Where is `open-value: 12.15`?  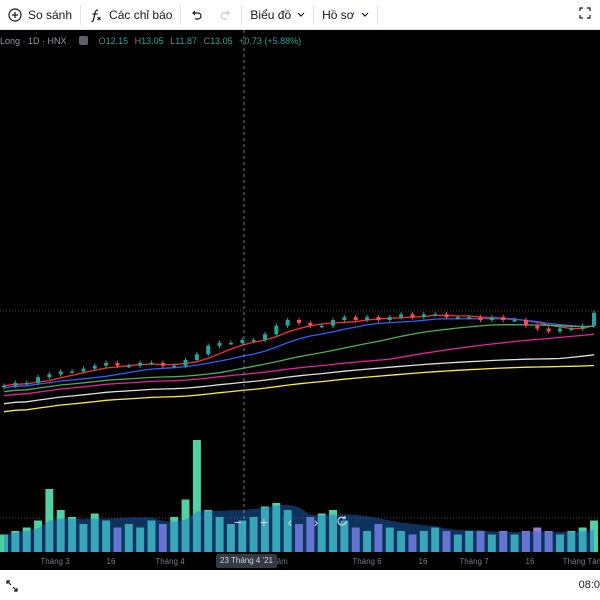
open-value: 12.15 is located at coordinates (117, 41).